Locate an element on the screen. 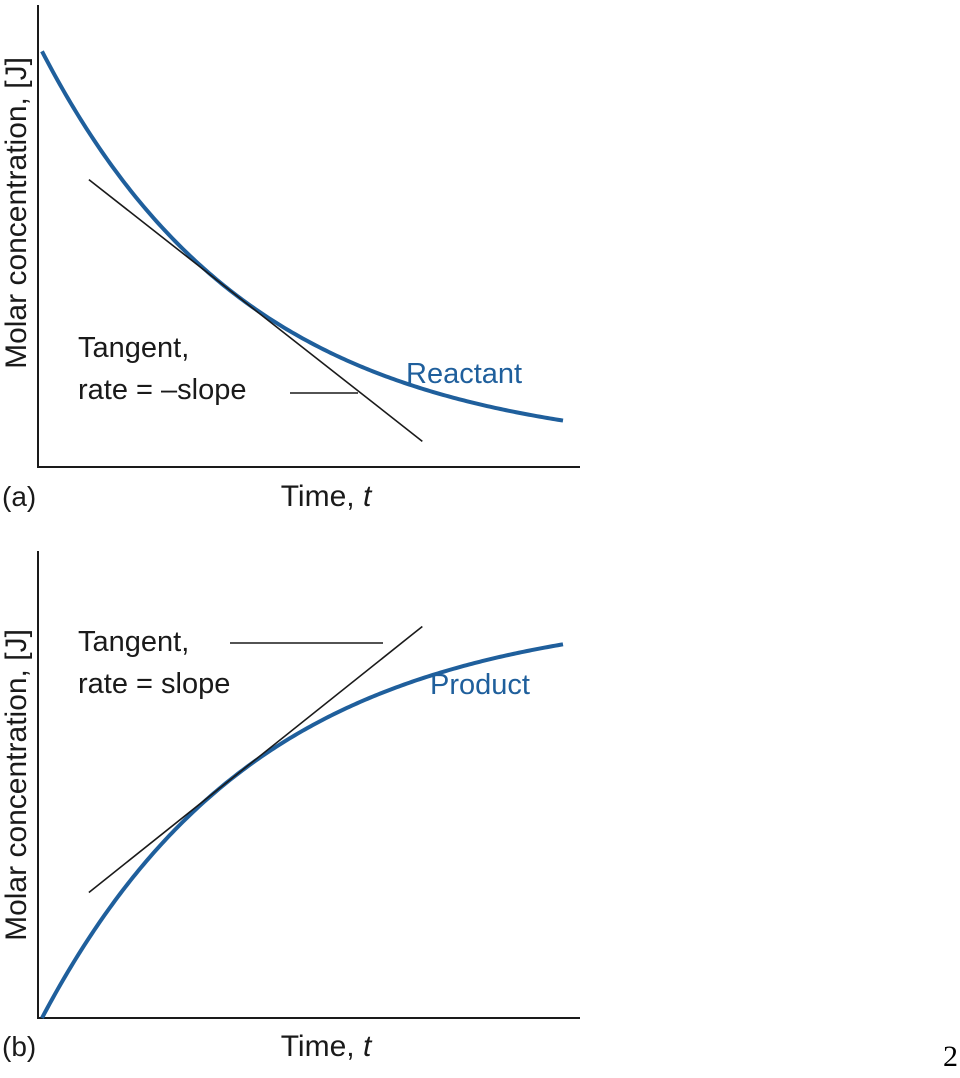 Image resolution: width=960 pixels, height=1078 pixels. panel-a-y-axis-label: Molar concentration, [J] is located at coordinates (16, 213).